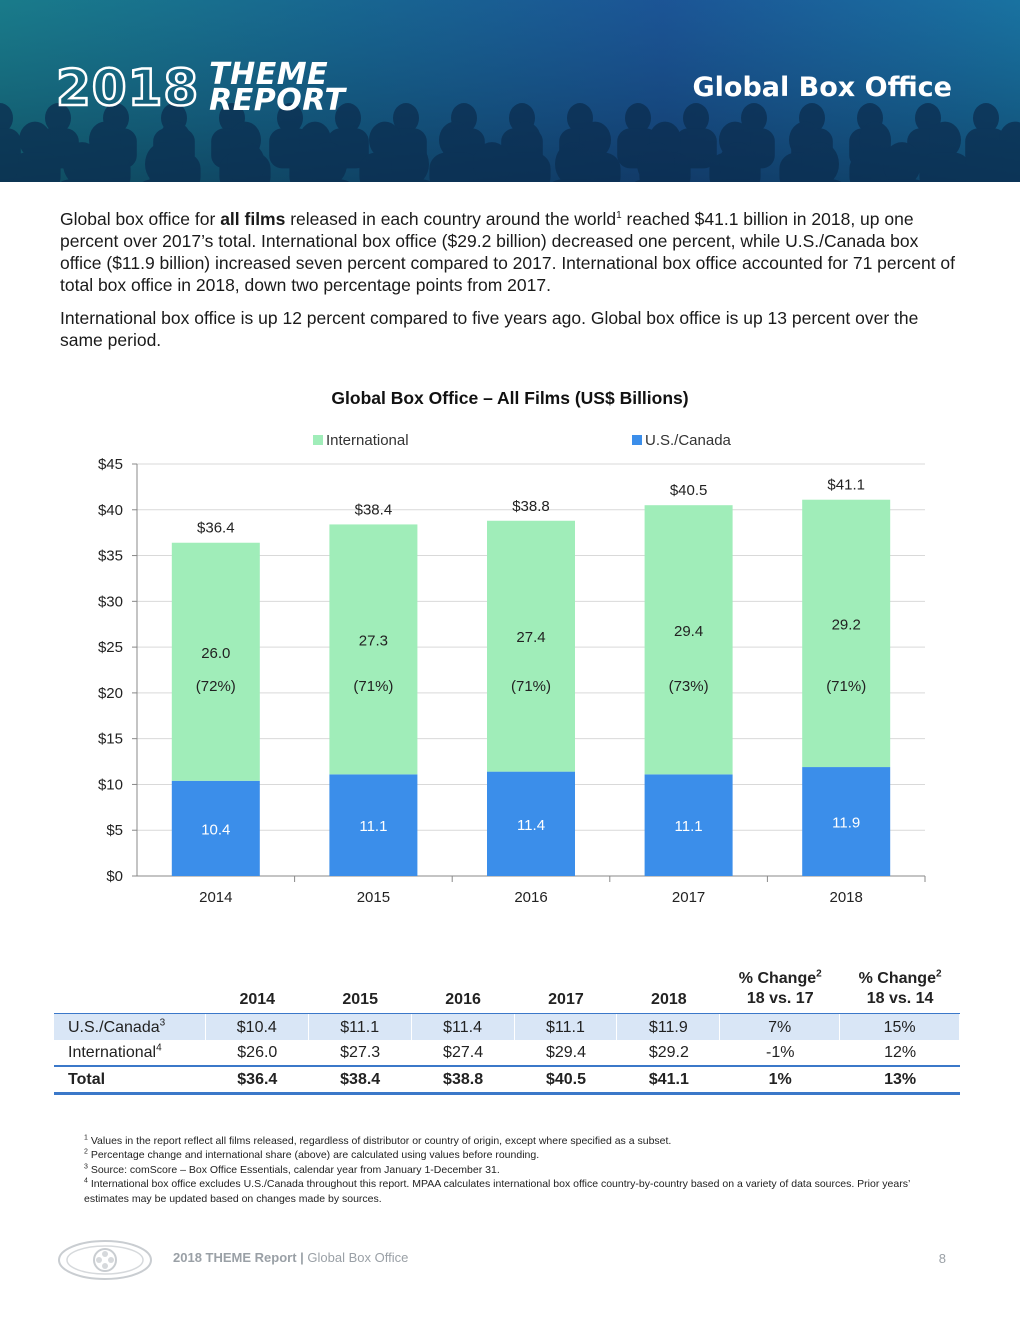 The image size is (1020, 1320). Describe the element at coordinates (360, 1052) in the screenshot. I see `table-cell: $27.3` at that location.